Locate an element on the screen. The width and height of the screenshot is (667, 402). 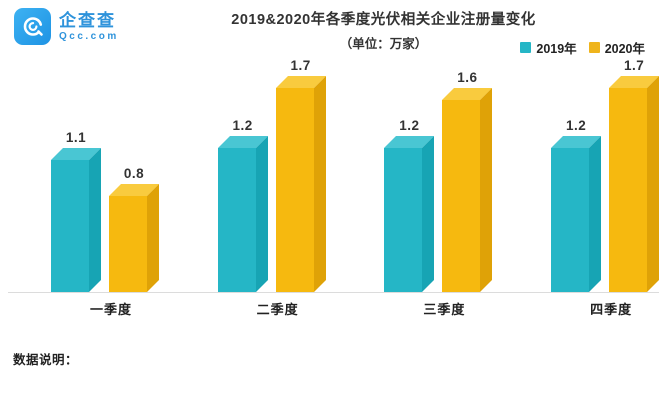
x-axis-label-一季度: 一季度 is located at coordinates (110, 309).